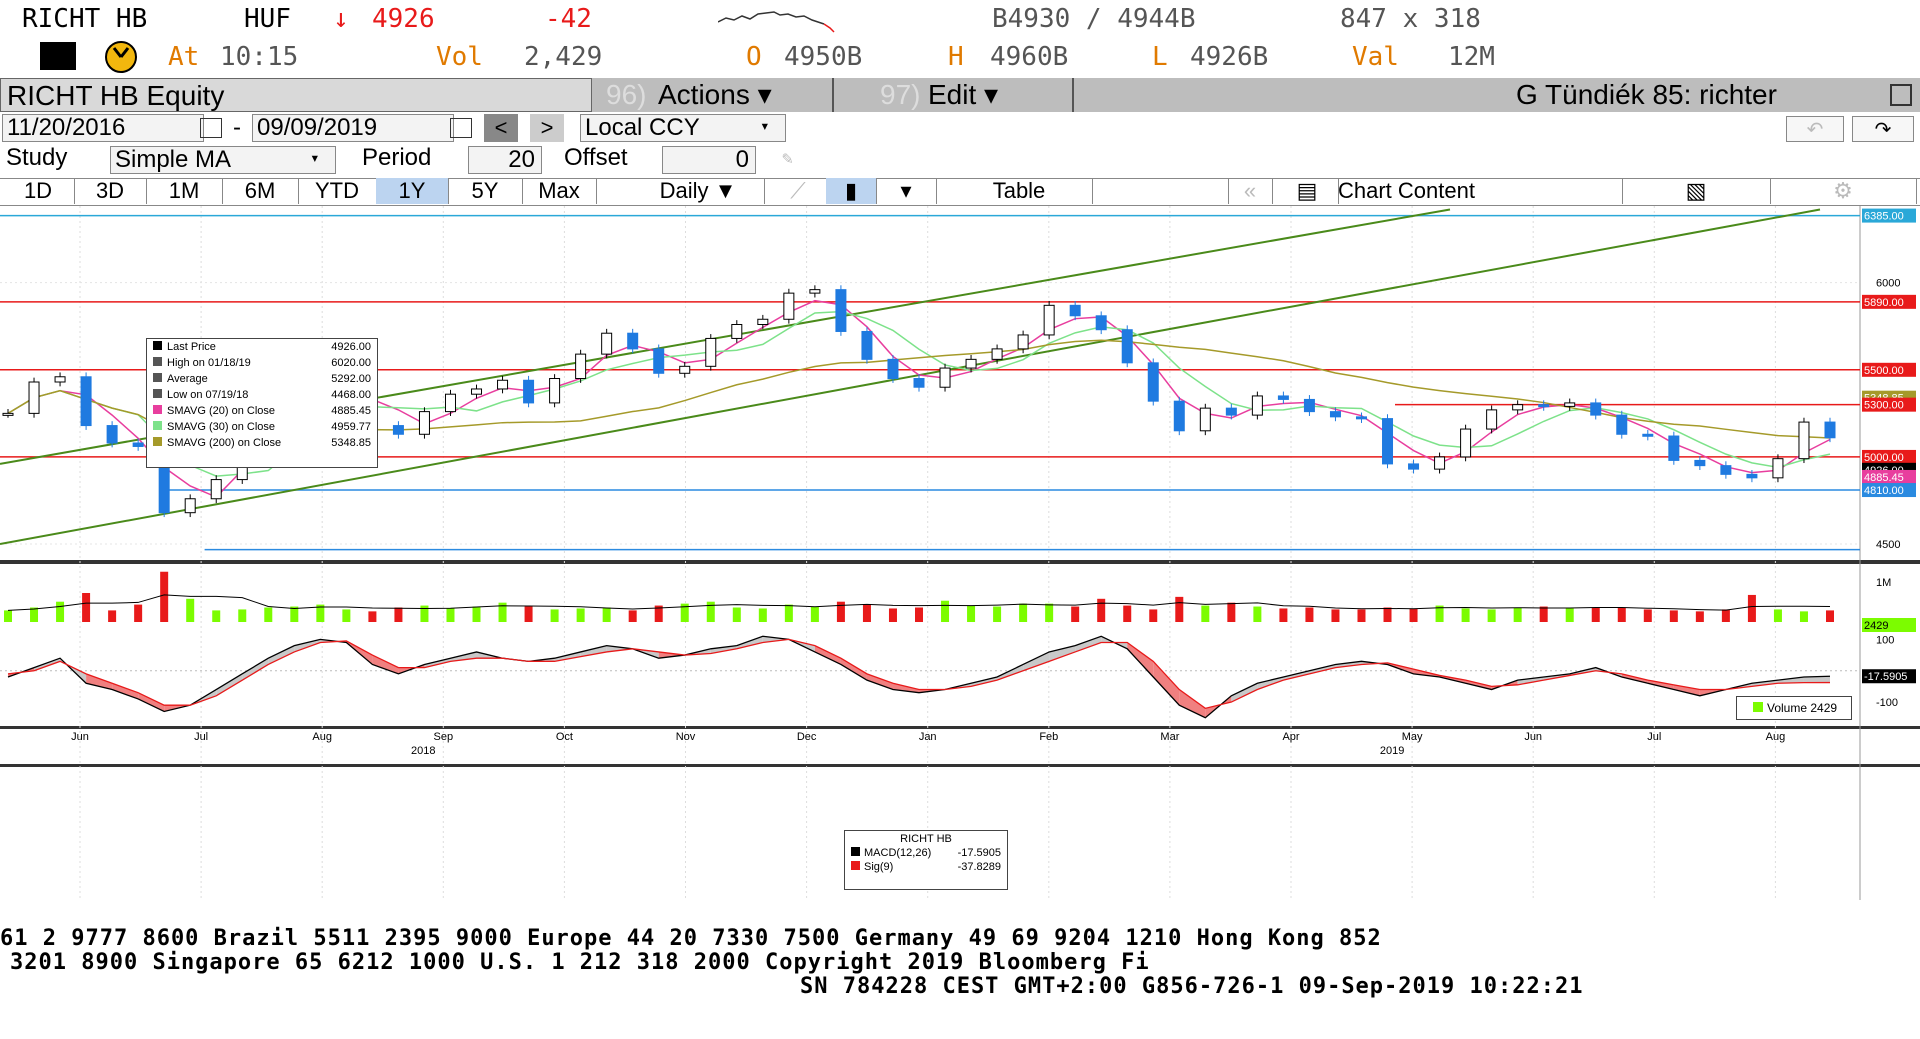 This screenshot has width=1920, height=1039. What do you see at coordinates (1160, 191) in the screenshot?
I see `blank-button` at bounding box center [1160, 191].